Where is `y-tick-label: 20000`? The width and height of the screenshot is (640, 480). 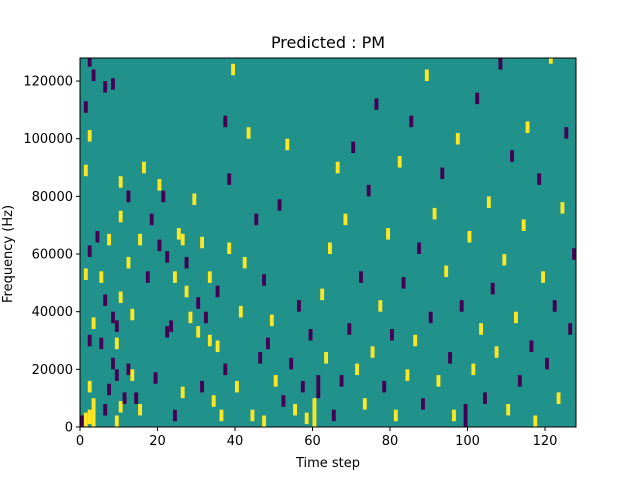 y-tick-label: 20000 is located at coordinates (52, 370).